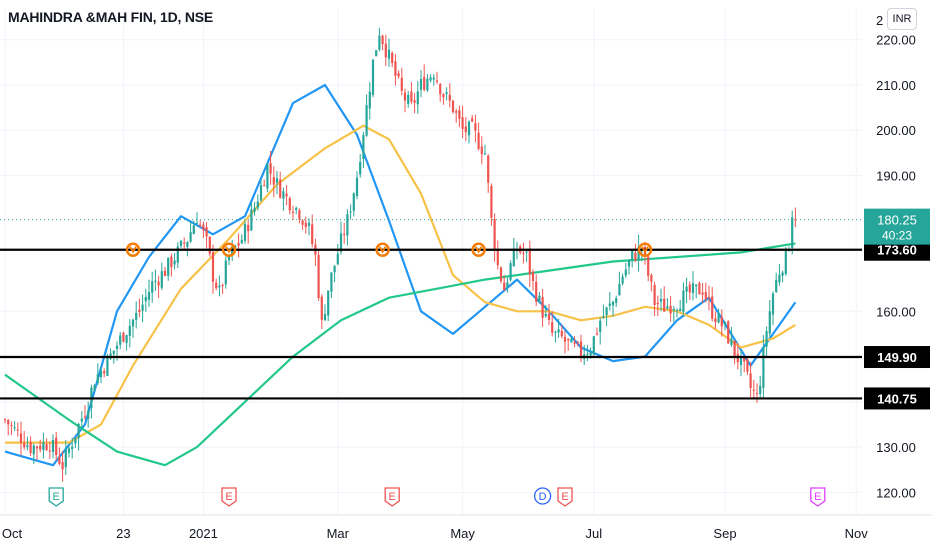 The width and height of the screenshot is (932, 550). What do you see at coordinates (12, 533) in the screenshot?
I see `time-tick-label: Oct` at bounding box center [12, 533].